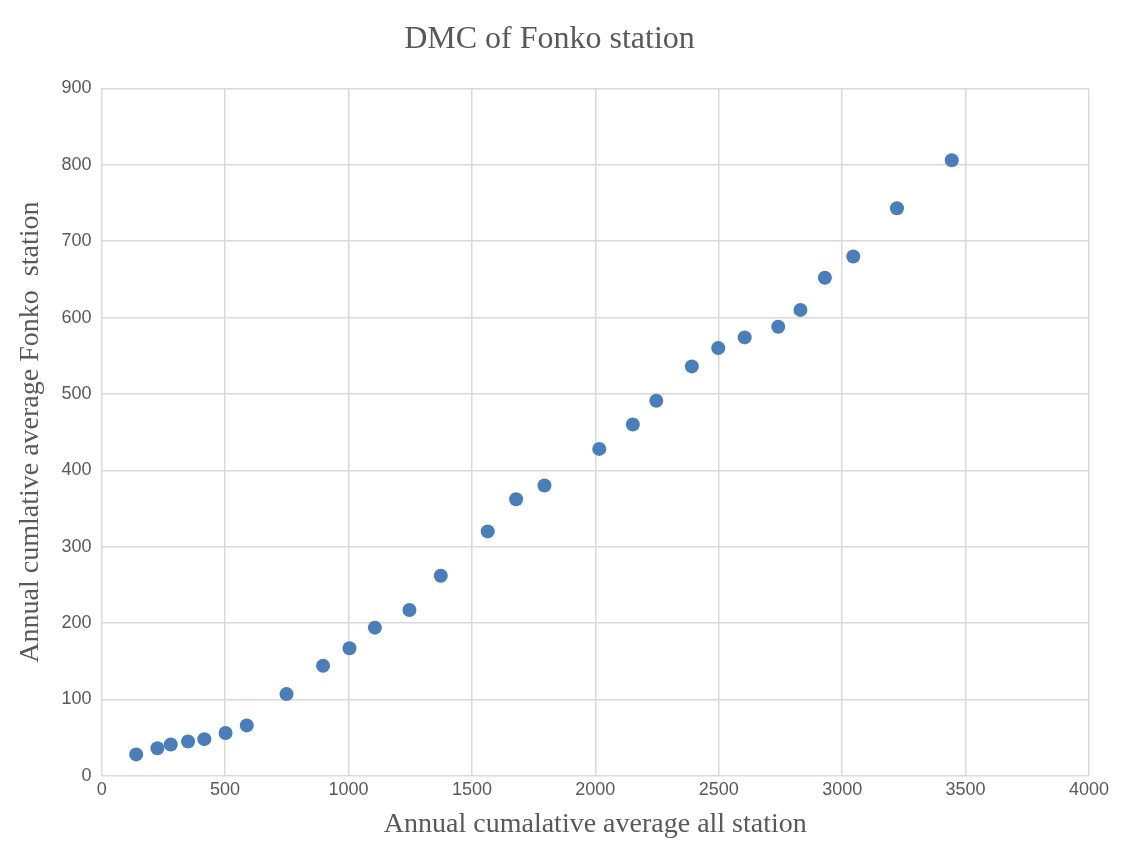  What do you see at coordinates (76, 698) in the screenshot?
I see `y-tick-label: 100` at bounding box center [76, 698].